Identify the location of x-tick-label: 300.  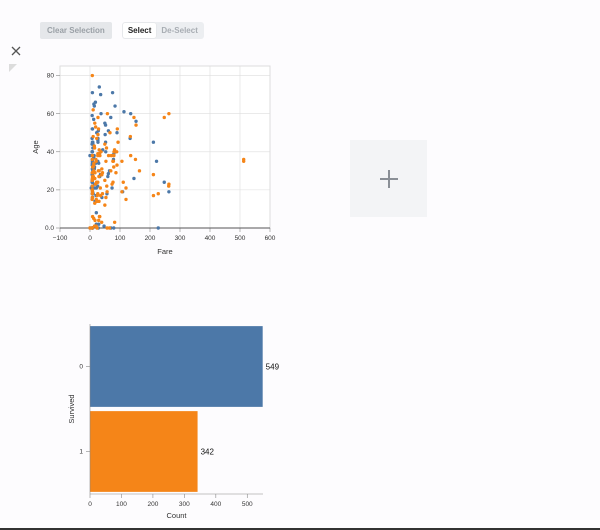
(180, 238).